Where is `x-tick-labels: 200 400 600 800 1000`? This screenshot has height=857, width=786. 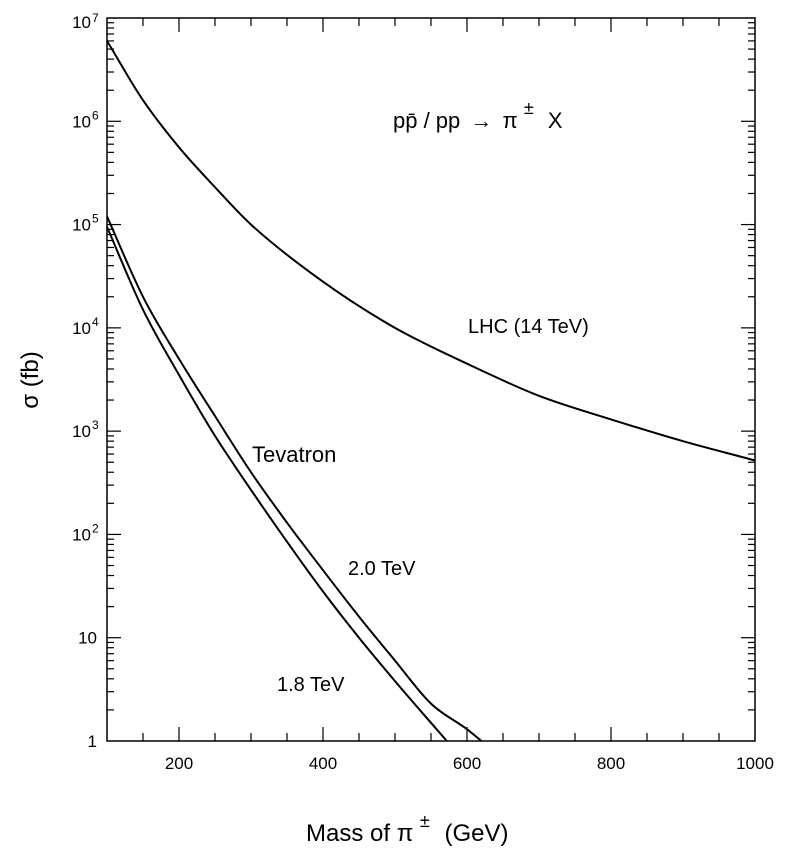
x-tick-labels: 200 400 600 800 1000 is located at coordinates (469, 763).